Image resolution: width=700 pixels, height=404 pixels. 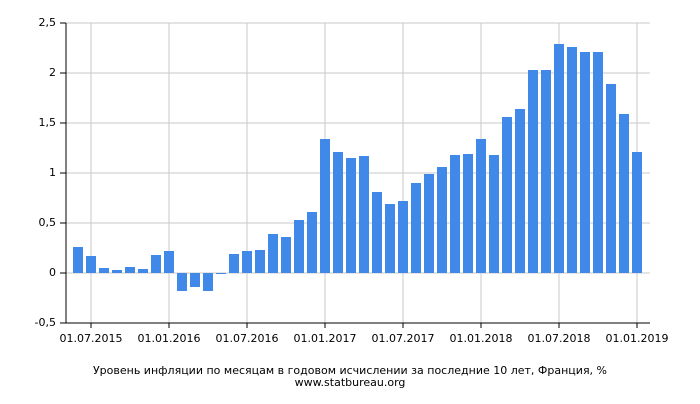 What do you see at coordinates (48, 222) in the screenshot?
I see `y-tick-label: 0,5` at bounding box center [48, 222].